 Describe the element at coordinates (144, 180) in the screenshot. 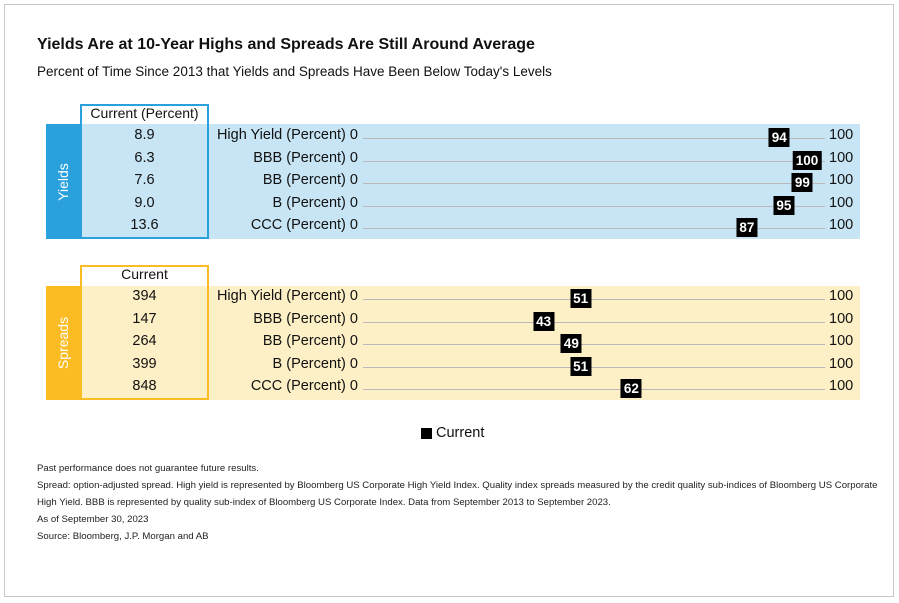

I see `yields-current-value: 7.6` at that location.